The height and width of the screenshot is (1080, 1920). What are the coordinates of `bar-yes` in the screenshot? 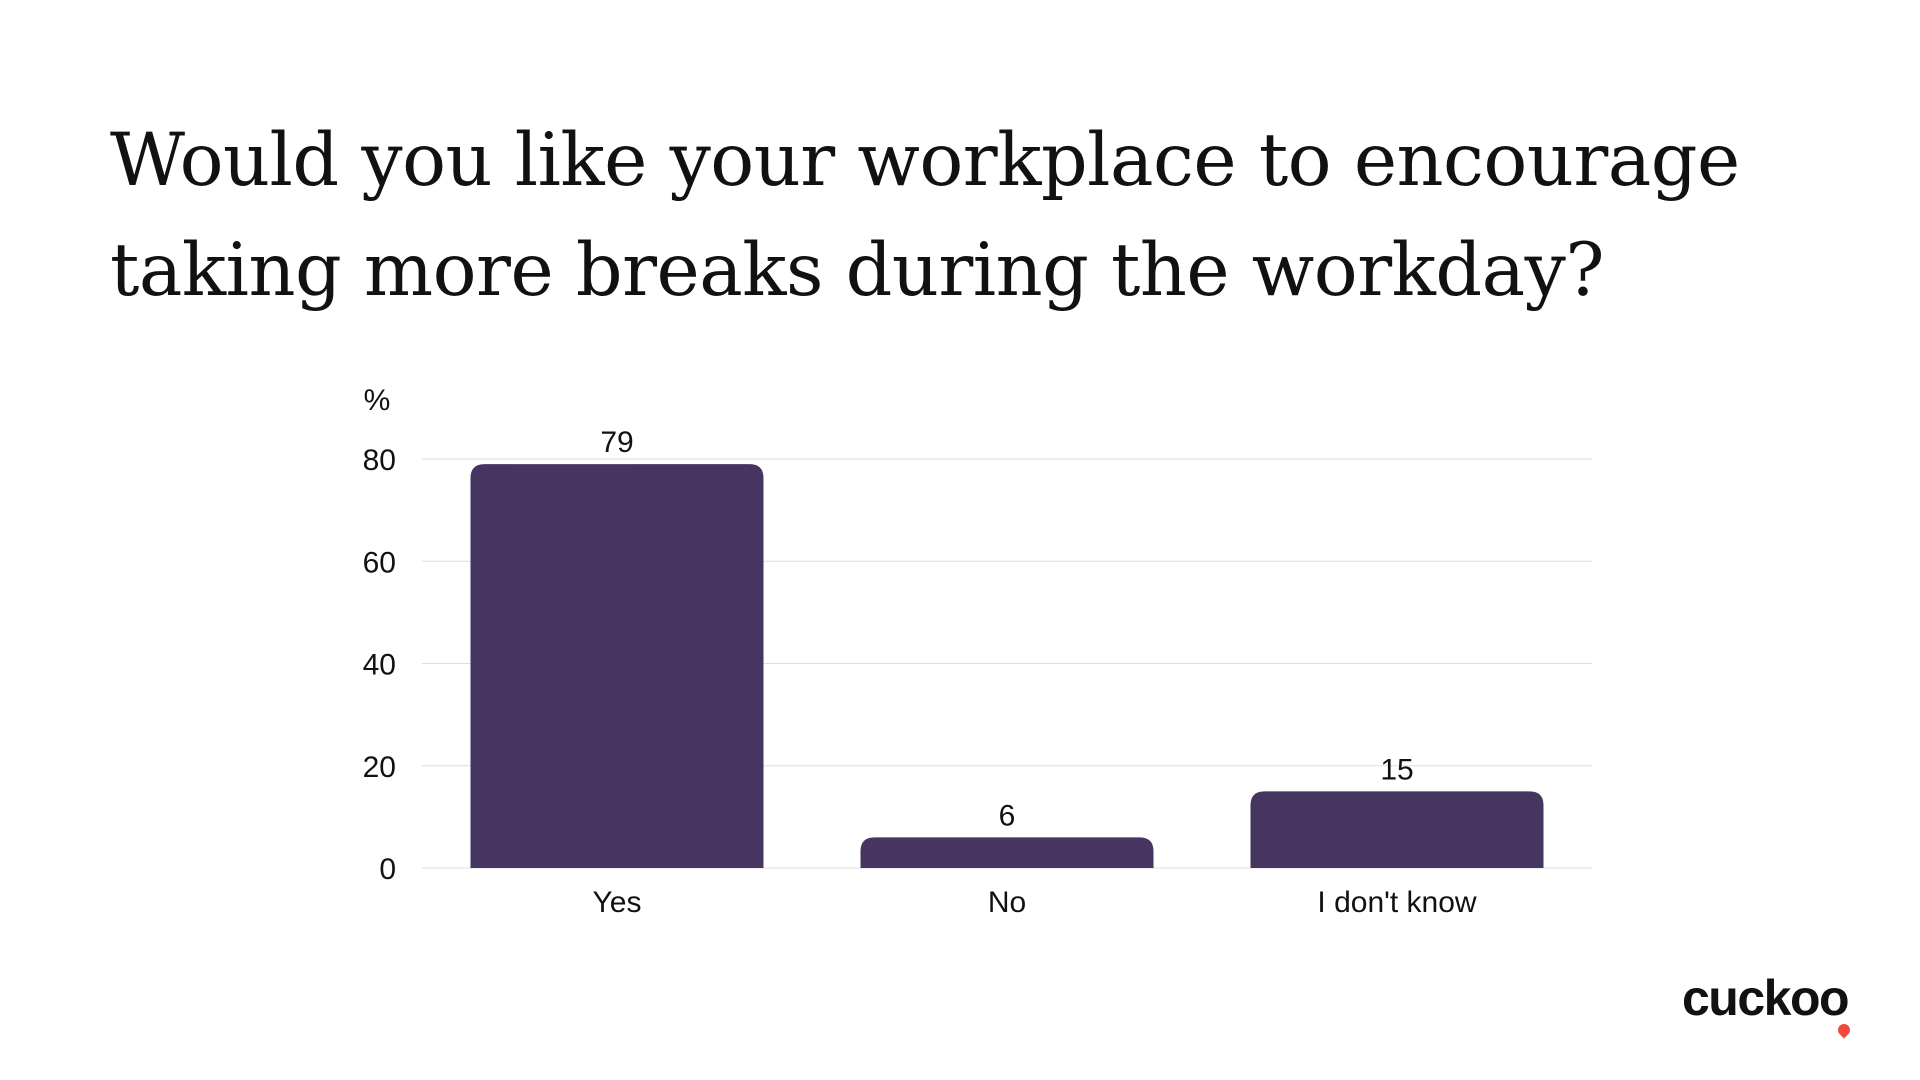 It's located at (617, 666).